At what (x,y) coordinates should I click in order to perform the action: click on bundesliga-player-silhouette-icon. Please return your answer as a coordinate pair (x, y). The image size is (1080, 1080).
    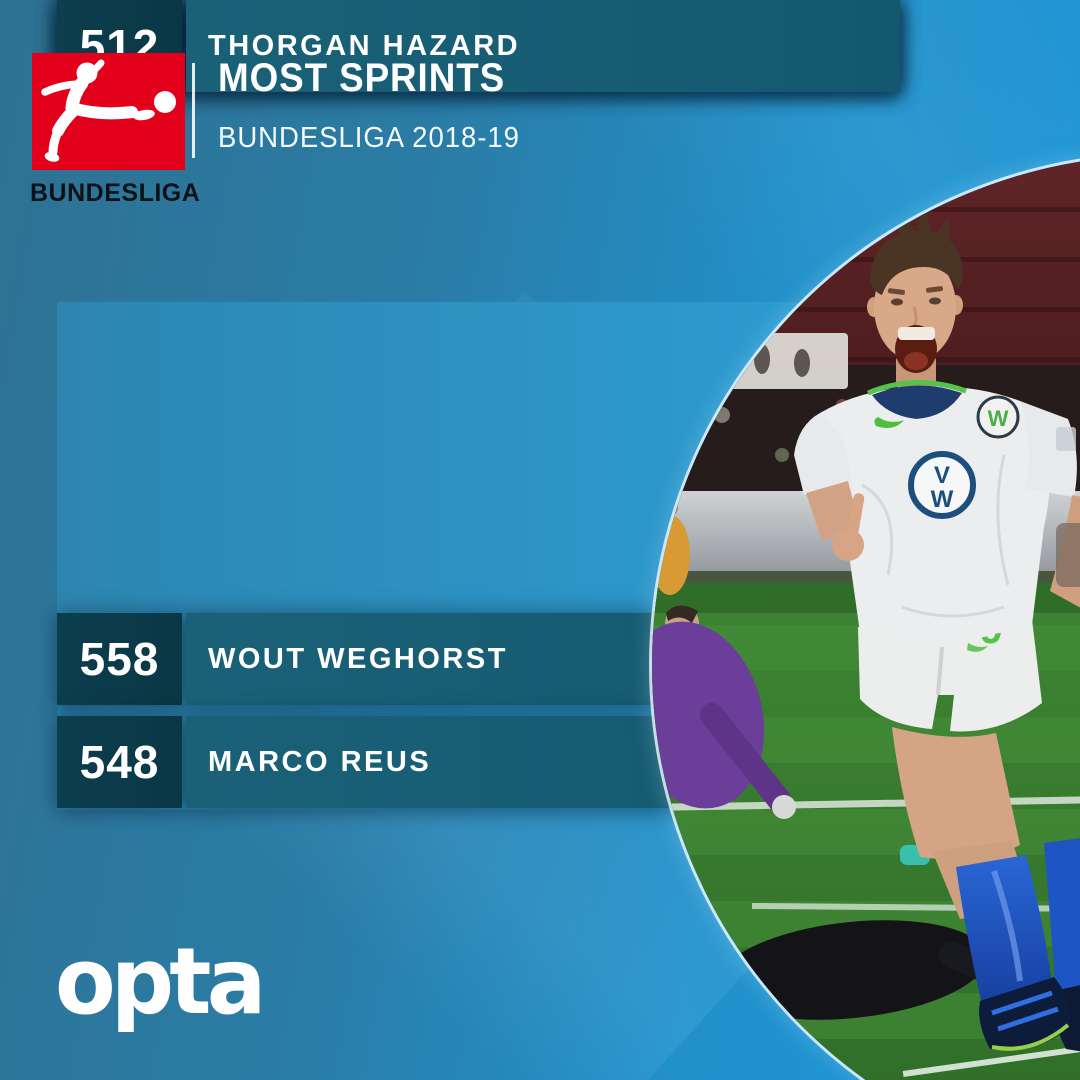
    Looking at the image, I should click on (108, 110).